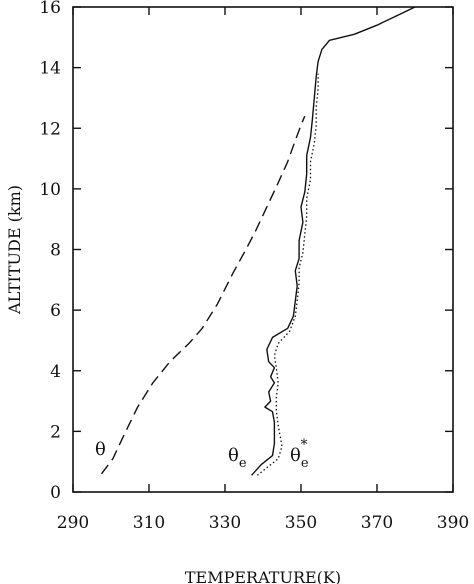 The width and height of the screenshot is (474, 584). Describe the element at coordinates (50, 129) in the screenshot. I see `y-tick-label: 12` at that location.